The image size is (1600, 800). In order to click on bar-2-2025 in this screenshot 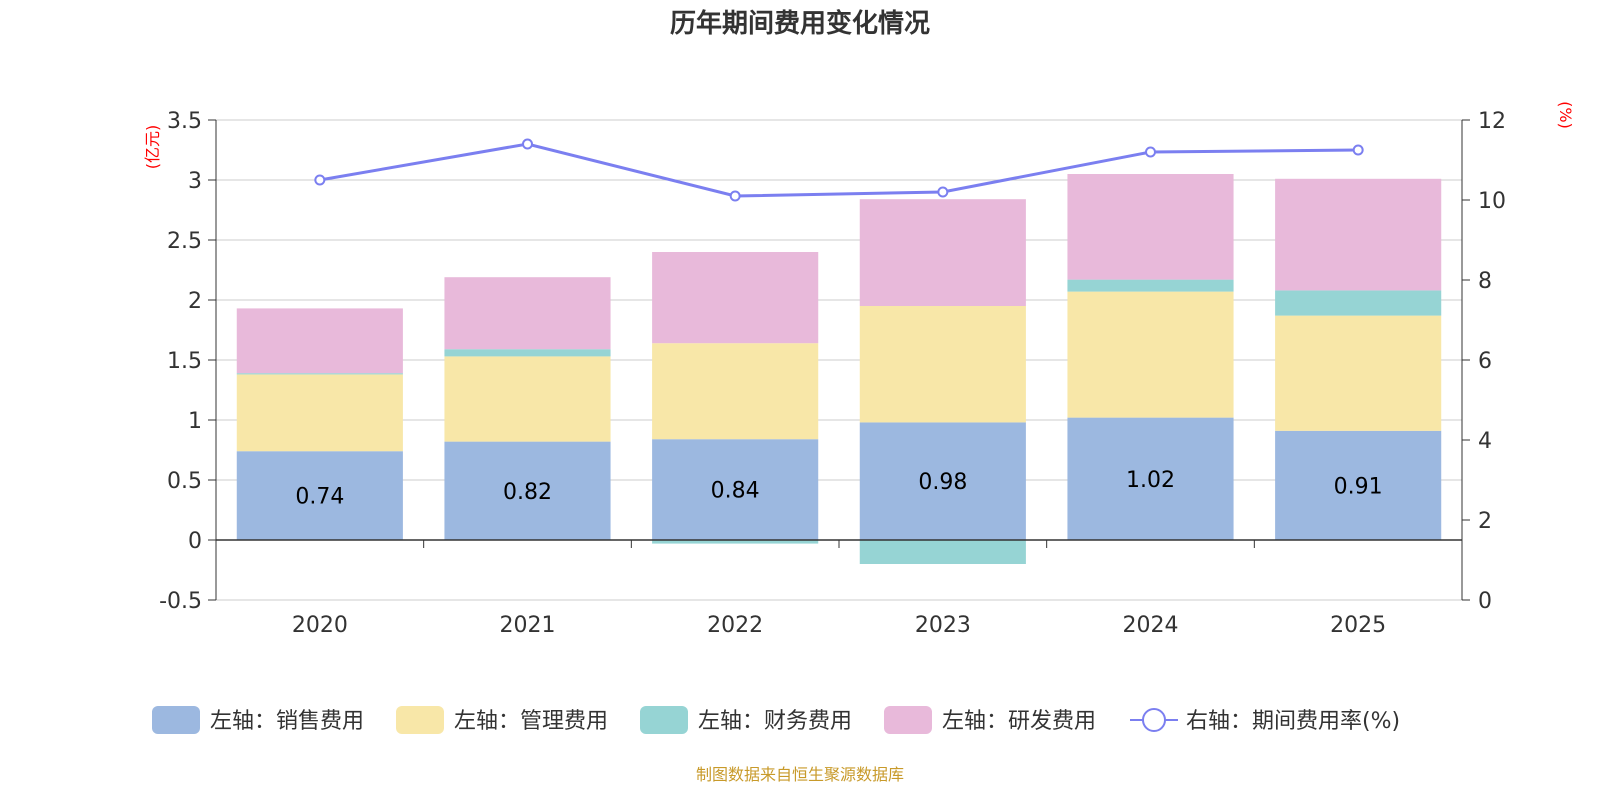, I will do `click(1358, 373)`.